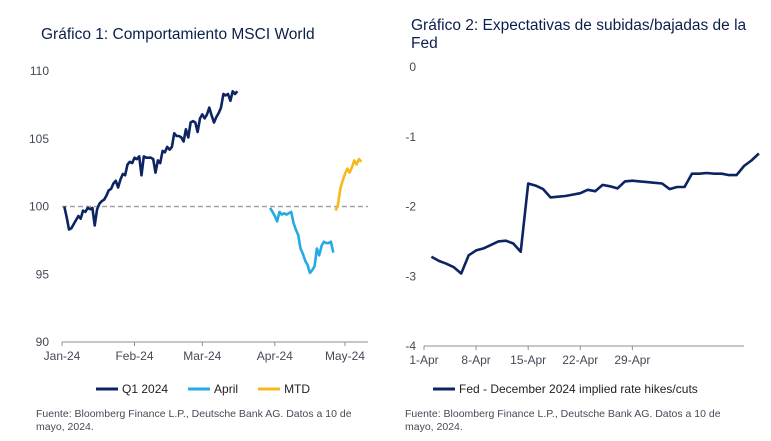 The image size is (771, 441). I want to click on chart1-x-tick-label: Jan-24, so click(62, 356).